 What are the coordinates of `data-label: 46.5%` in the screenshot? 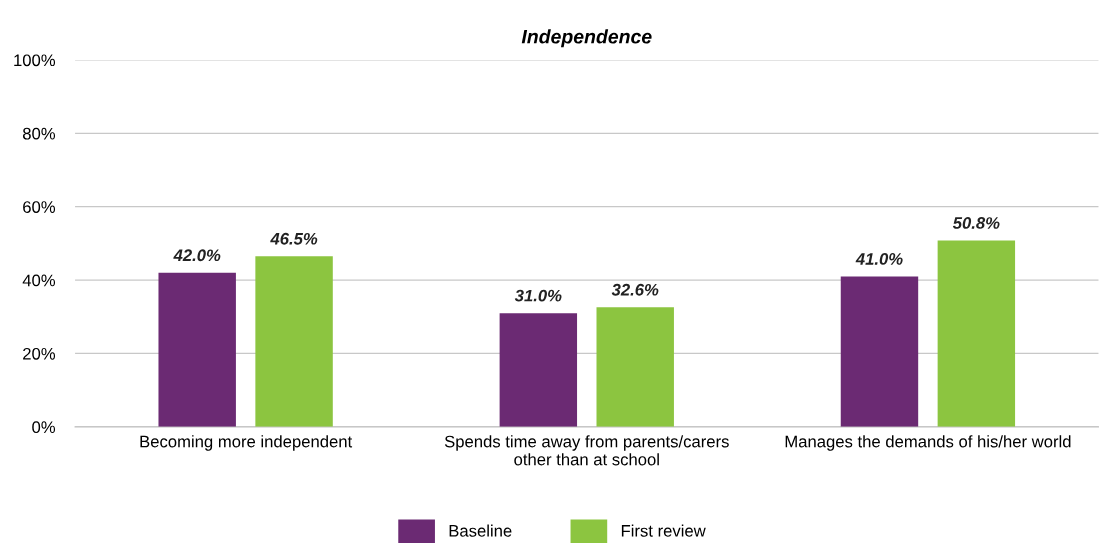 It's located at (294, 238).